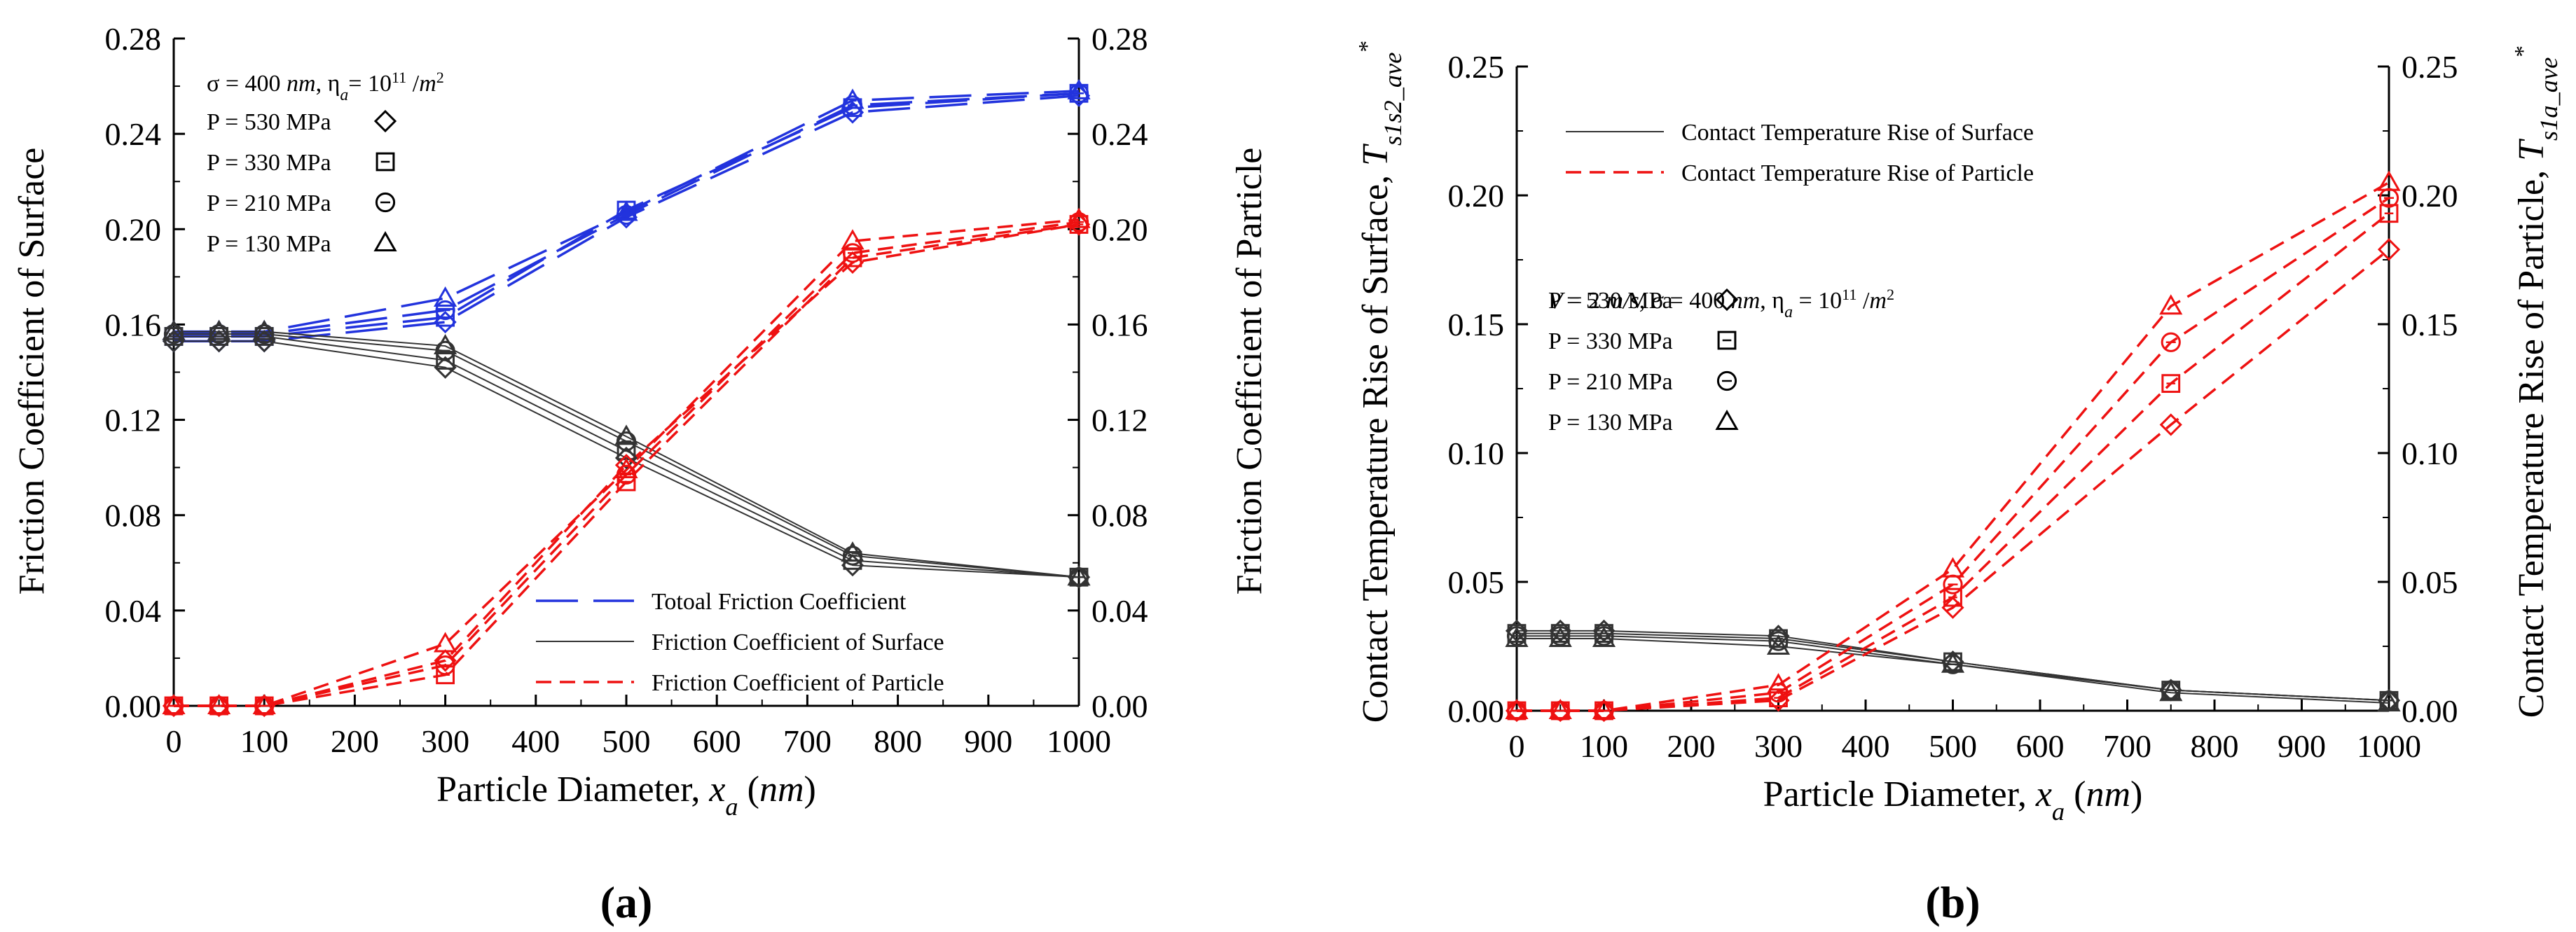 Image resolution: width=2576 pixels, height=932 pixels. Describe the element at coordinates (1610, 382) in the screenshot. I see `pressure-label: P = 210 MPa` at that location.